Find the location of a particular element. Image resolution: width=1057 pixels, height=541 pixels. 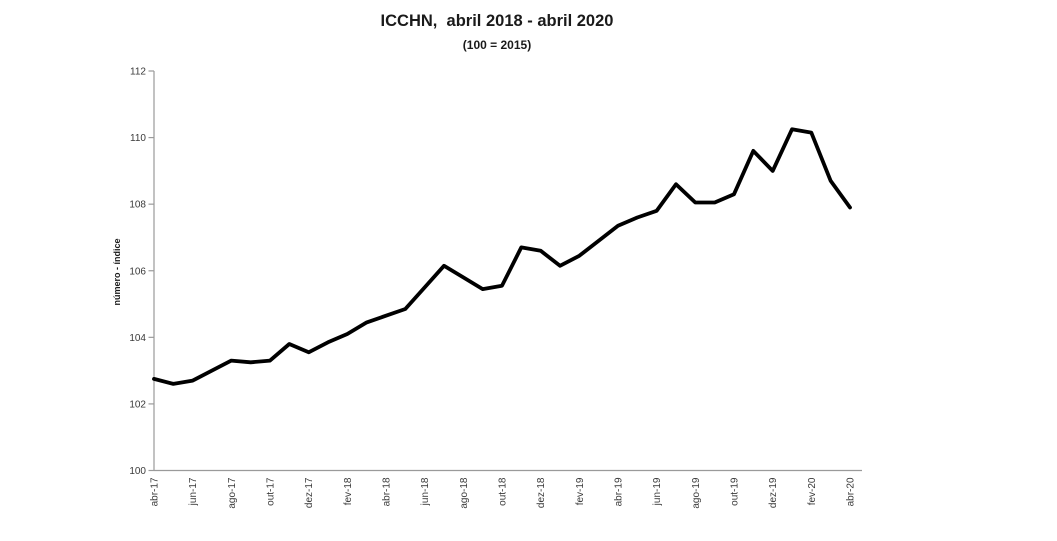

x-tick-label: ago-18 is located at coordinates (464, 493).